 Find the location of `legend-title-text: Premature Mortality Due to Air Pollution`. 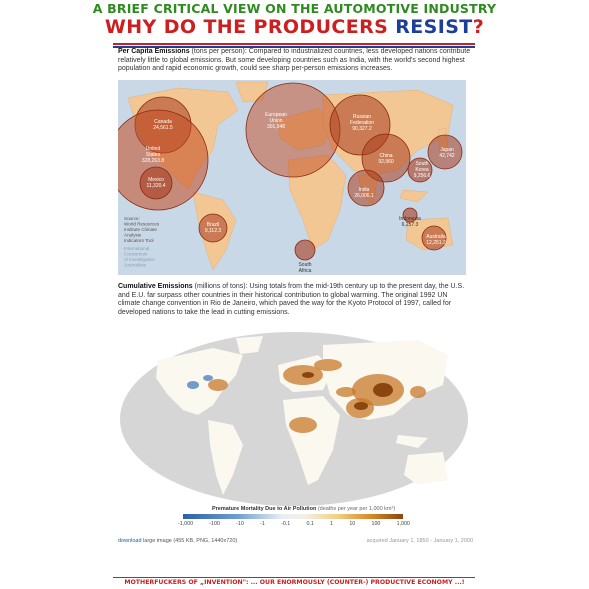

legend-title-text: Premature Mortality Due to Air Pollution is located at coordinates (264, 509).